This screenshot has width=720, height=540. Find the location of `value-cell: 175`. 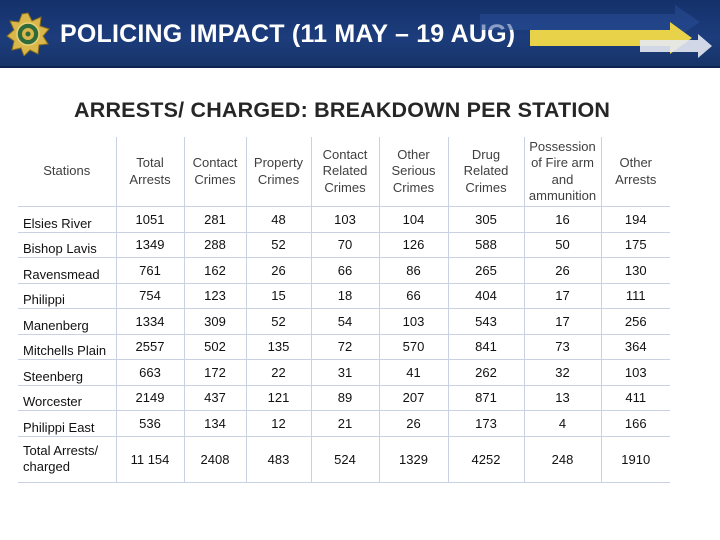

value-cell: 175 is located at coordinates (635, 245).